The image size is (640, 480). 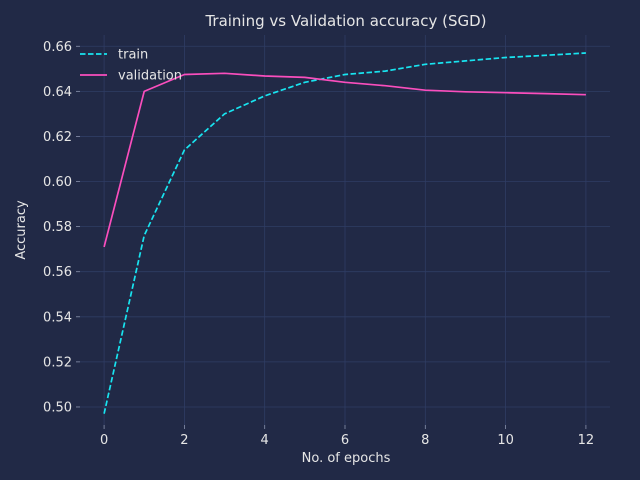 What do you see at coordinates (57, 362) in the screenshot?
I see `y-tick-label: 0.52` at bounding box center [57, 362].